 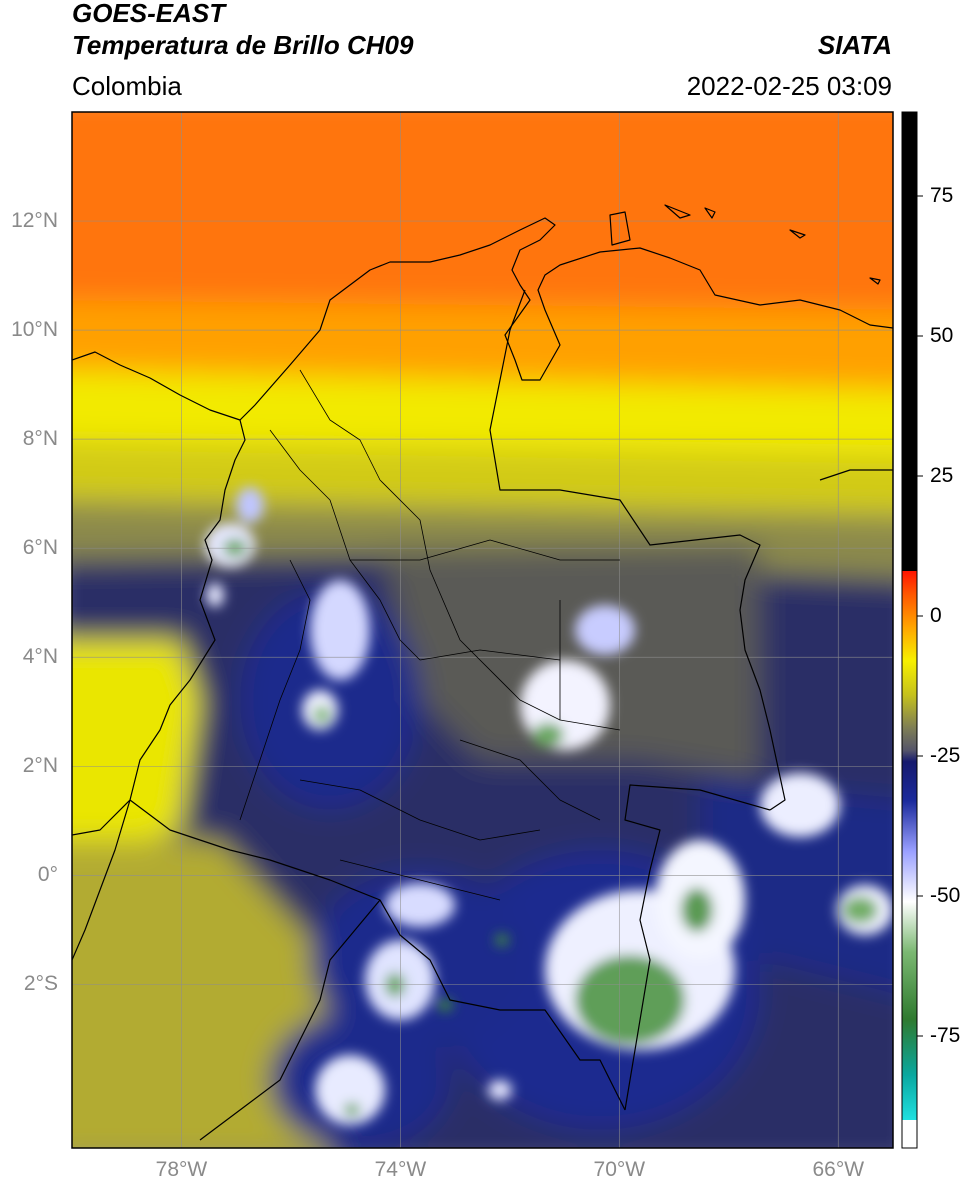 What do you see at coordinates (856, 475) in the screenshot?
I see `border-venezuela-guyana` at bounding box center [856, 475].